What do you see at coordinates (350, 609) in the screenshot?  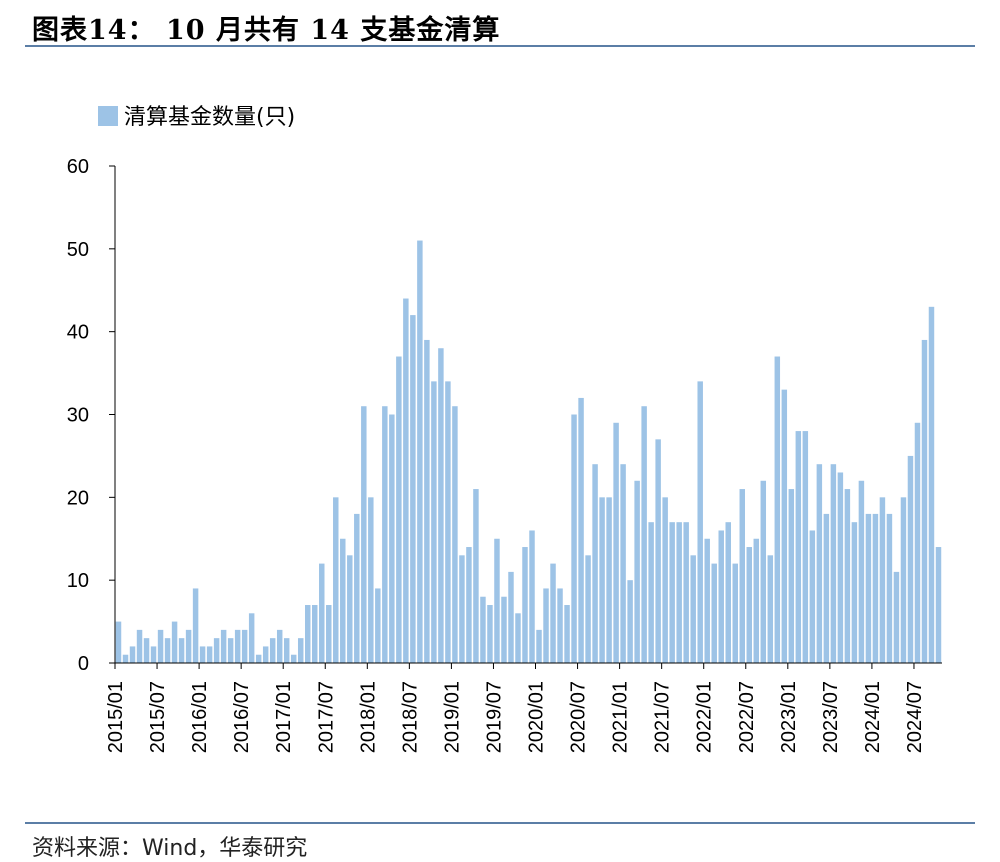 I see `bar: 2017/10: 13` at bounding box center [350, 609].